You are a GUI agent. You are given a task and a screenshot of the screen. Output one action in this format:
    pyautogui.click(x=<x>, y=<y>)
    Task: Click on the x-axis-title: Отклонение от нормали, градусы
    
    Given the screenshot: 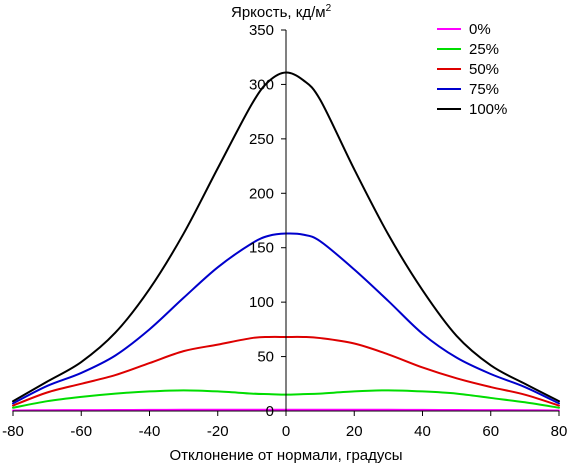 What is the action you would take?
    pyautogui.click(x=286, y=455)
    